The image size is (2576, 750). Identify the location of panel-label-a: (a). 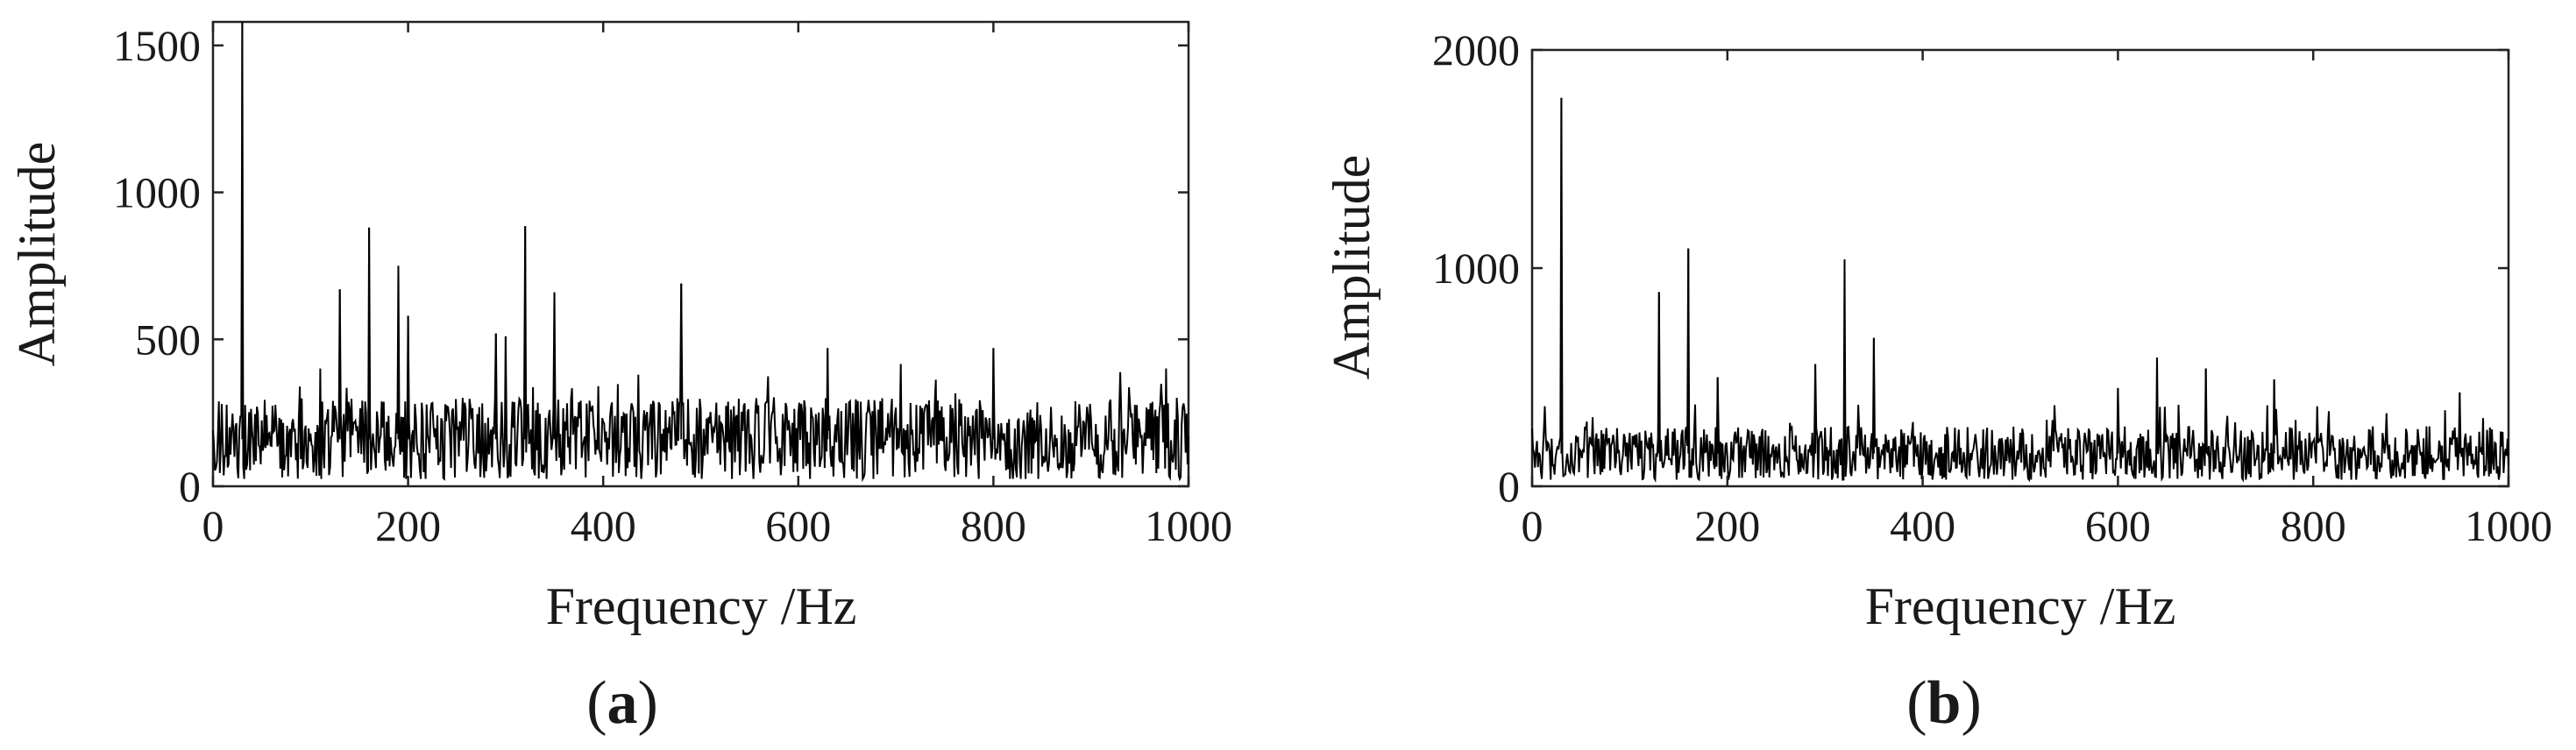
(622, 703).